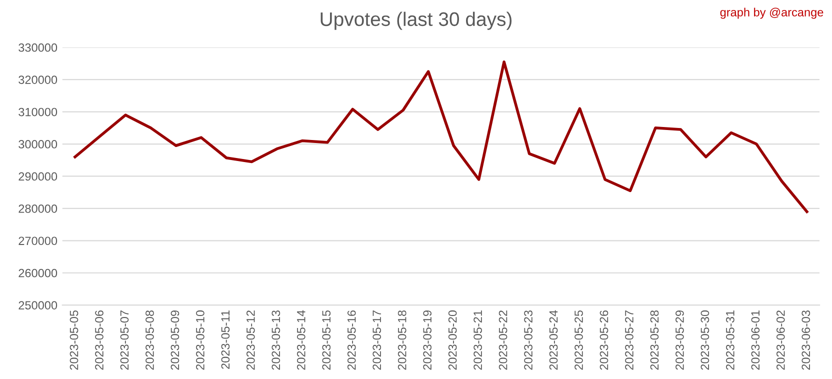 Image resolution: width=832 pixels, height=379 pixels. What do you see at coordinates (604, 340) in the screenshot?
I see `x-tick-label: 2023-05-26` at bounding box center [604, 340].